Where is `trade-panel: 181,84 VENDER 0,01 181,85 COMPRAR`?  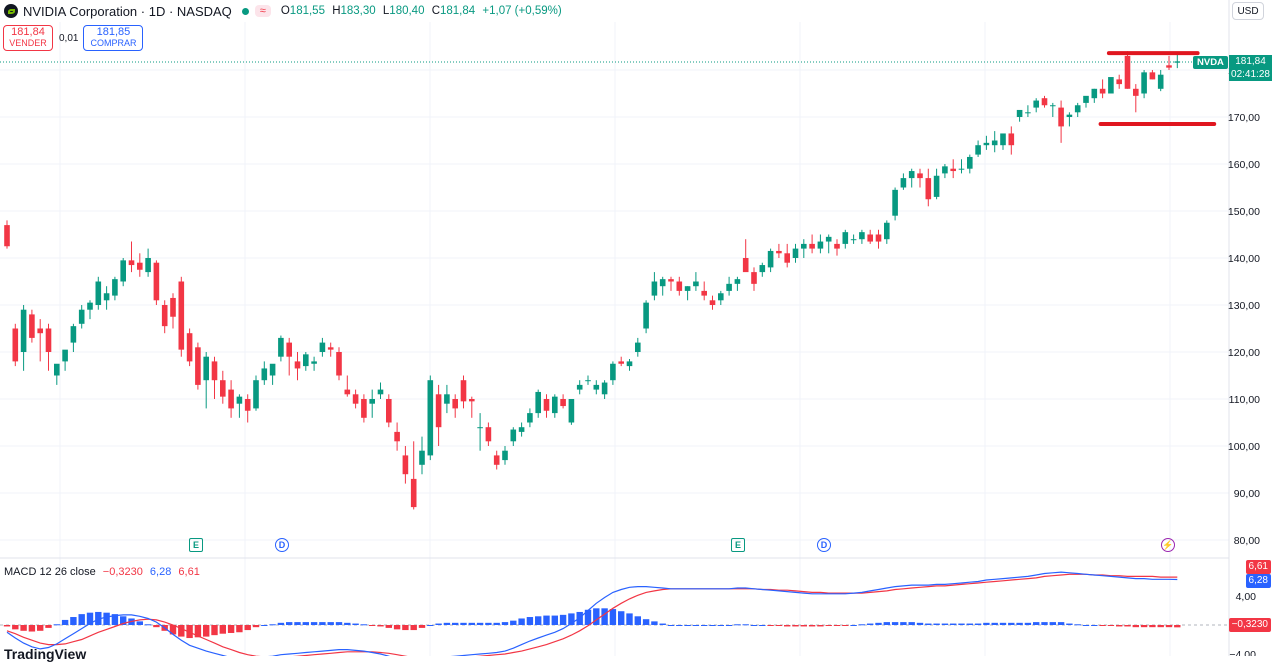 trade-panel: 181,84 VENDER 0,01 181,85 COMPRAR is located at coordinates (73, 38).